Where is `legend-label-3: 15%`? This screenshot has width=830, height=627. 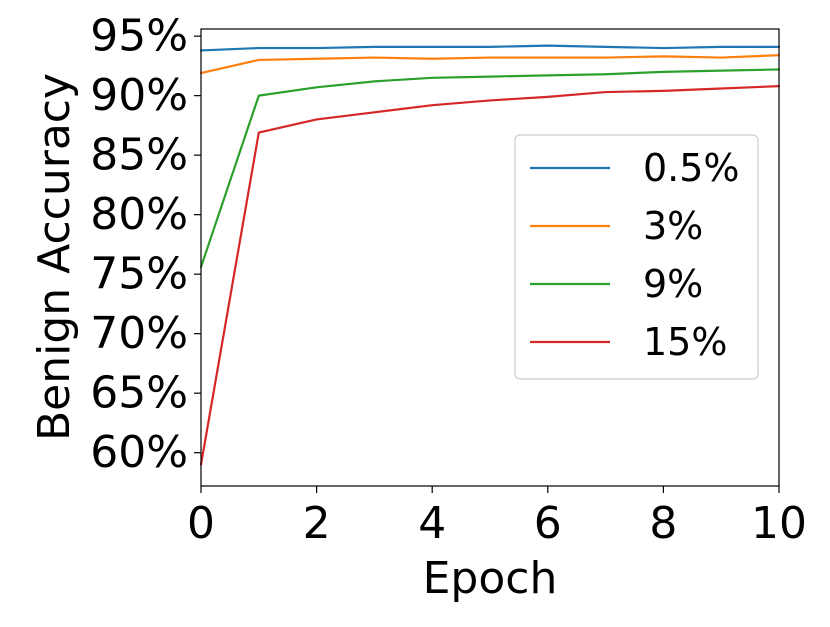 legend-label-3: 15% is located at coordinates (685, 342).